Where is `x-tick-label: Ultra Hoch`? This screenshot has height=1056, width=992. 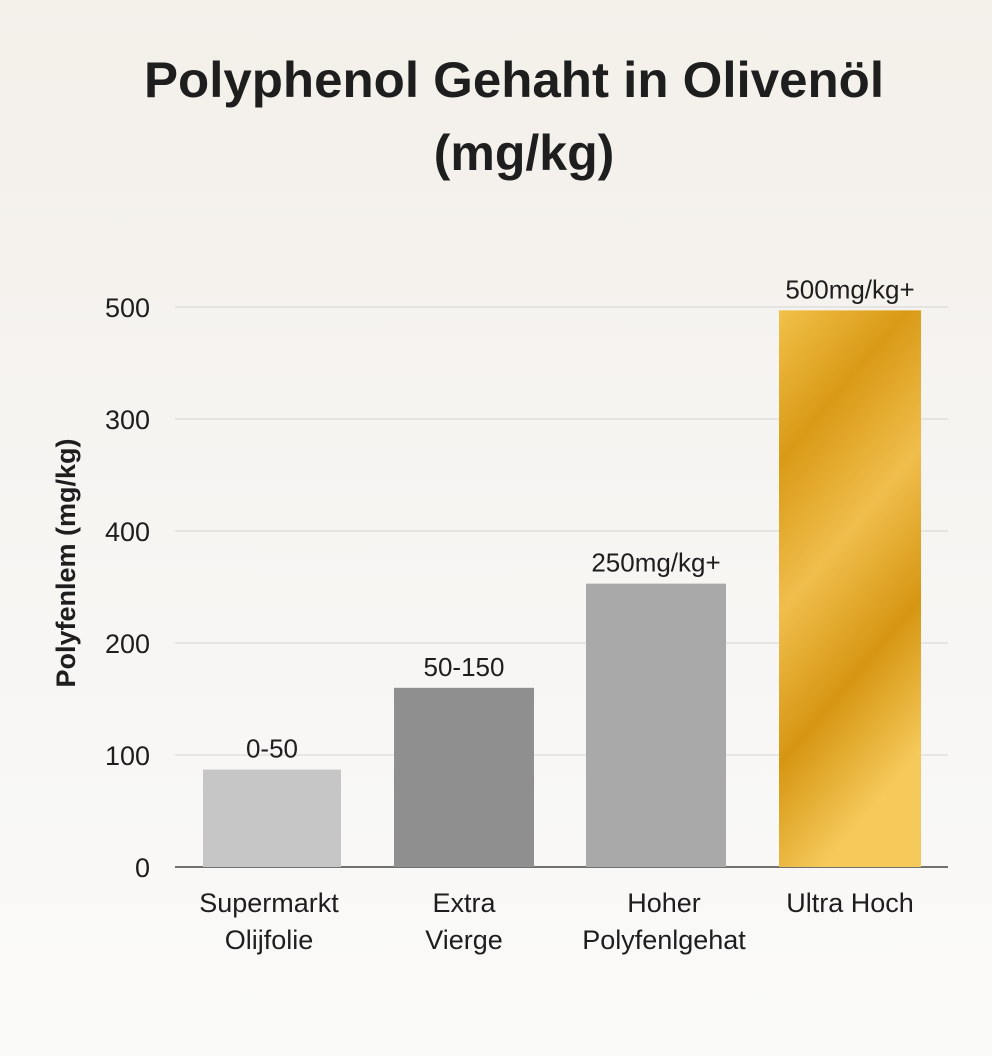 x-tick-label: Ultra Hoch is located at coordinates (850, 903).